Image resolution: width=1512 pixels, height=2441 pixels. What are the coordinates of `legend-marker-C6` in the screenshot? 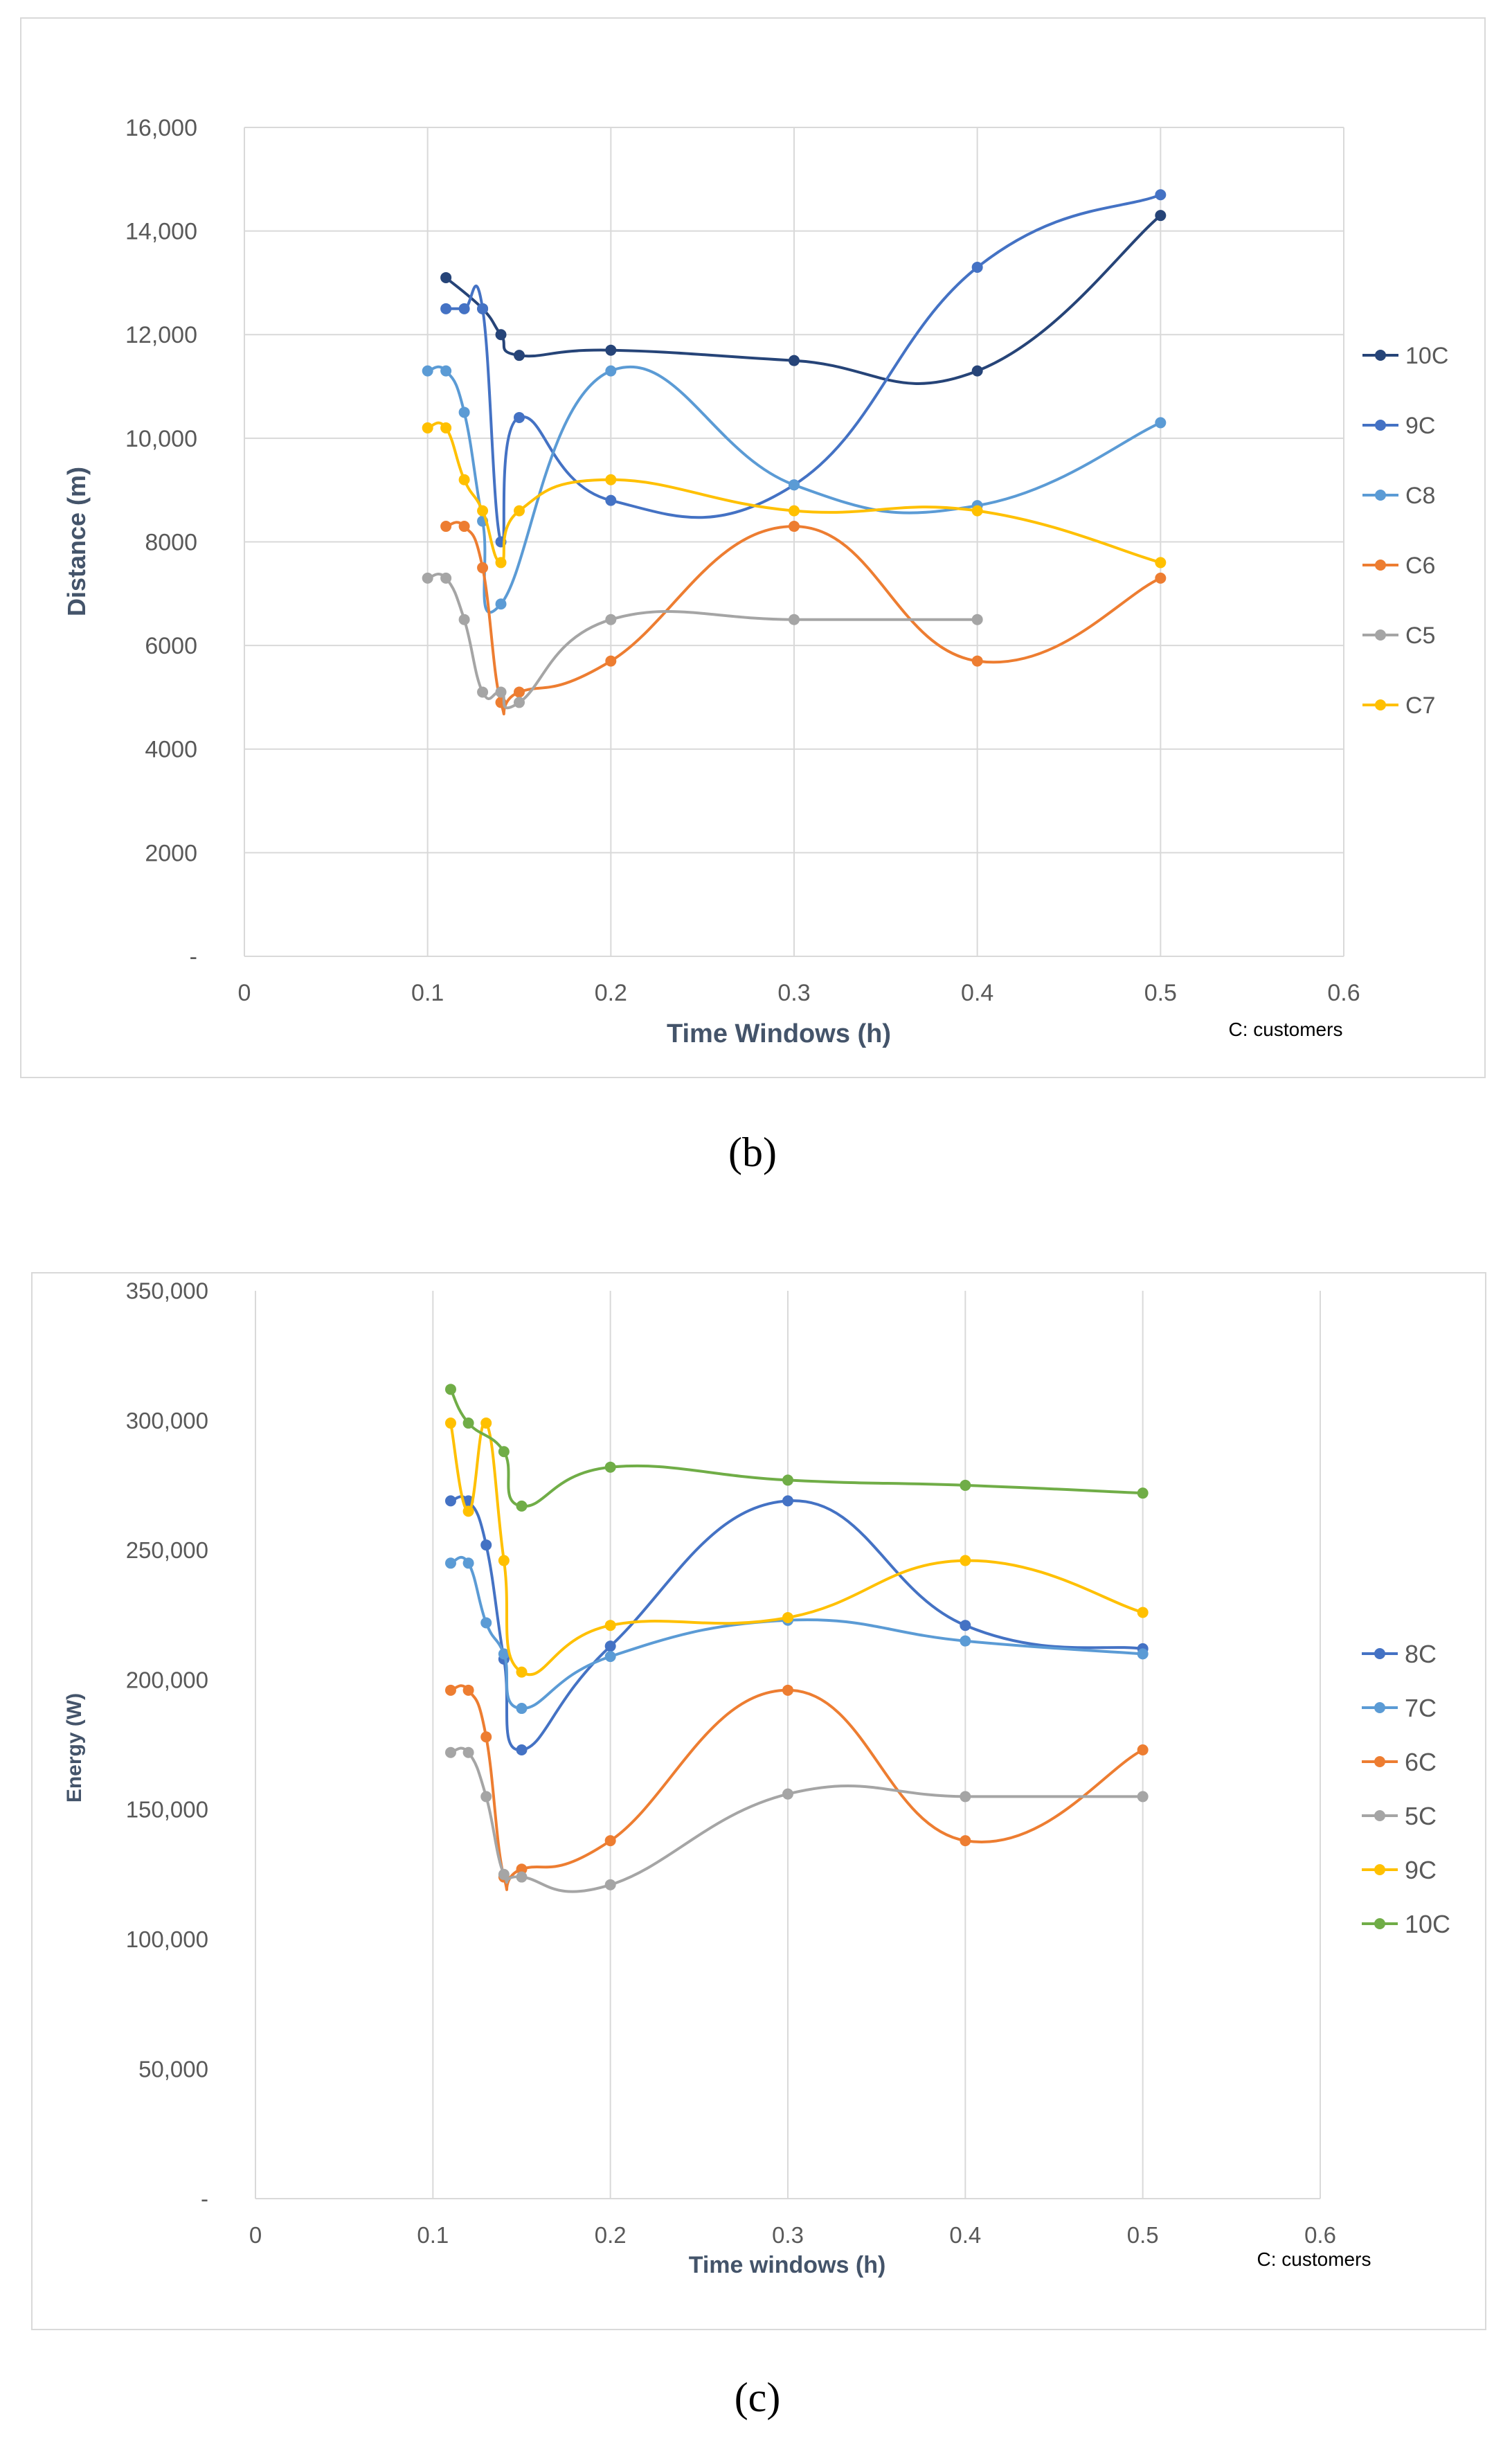 It's located at (1380, 565).